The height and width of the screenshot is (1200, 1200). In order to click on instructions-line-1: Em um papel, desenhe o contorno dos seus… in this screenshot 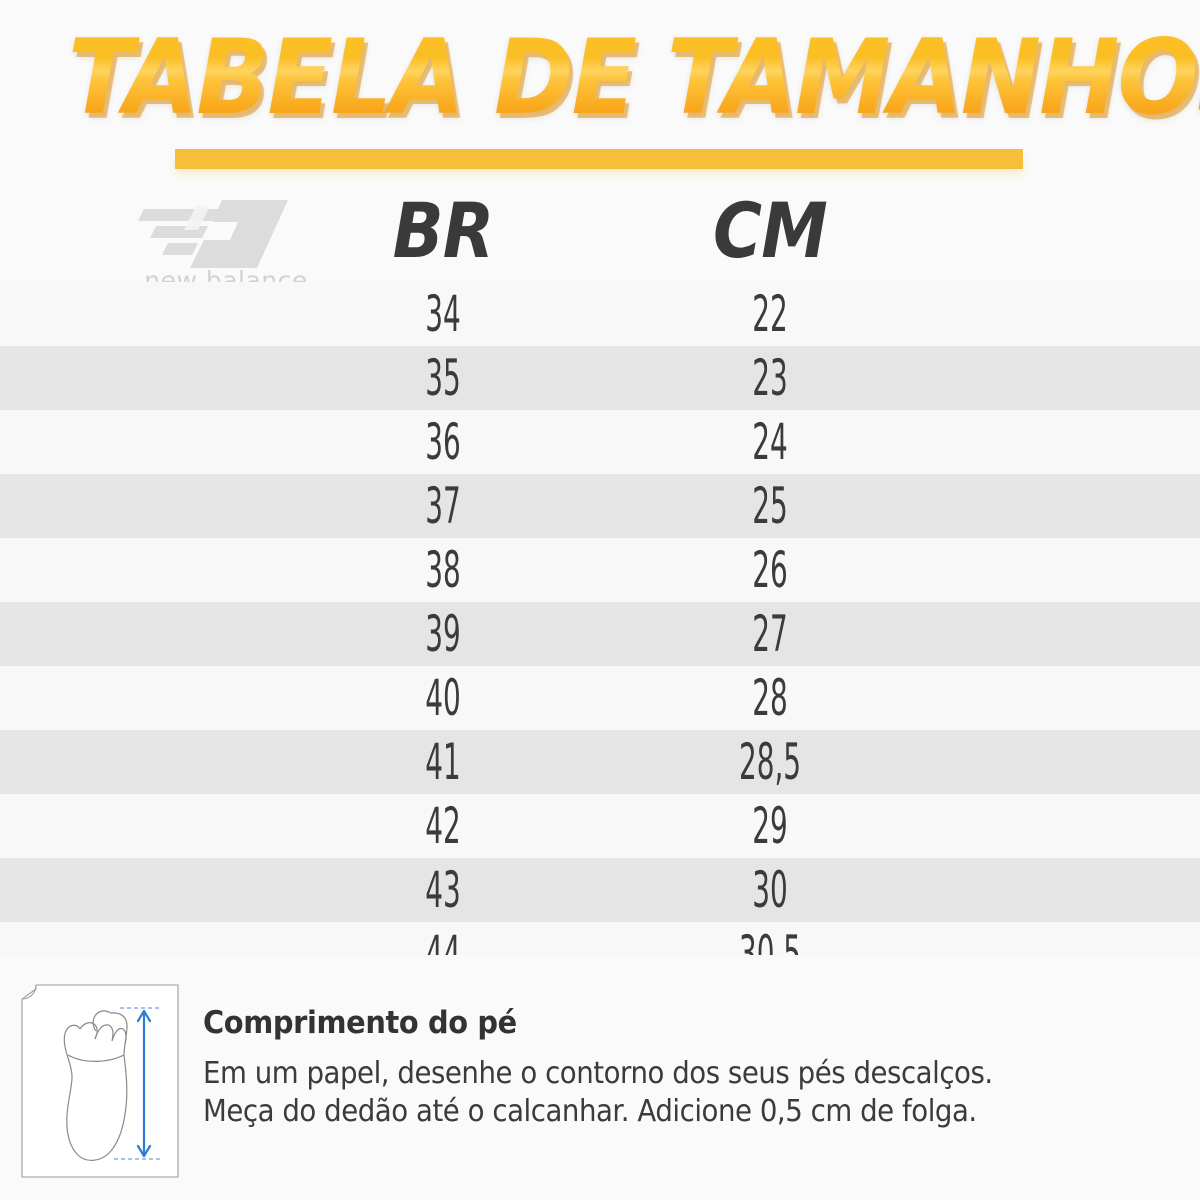, I will do `click(598, 1073)`.